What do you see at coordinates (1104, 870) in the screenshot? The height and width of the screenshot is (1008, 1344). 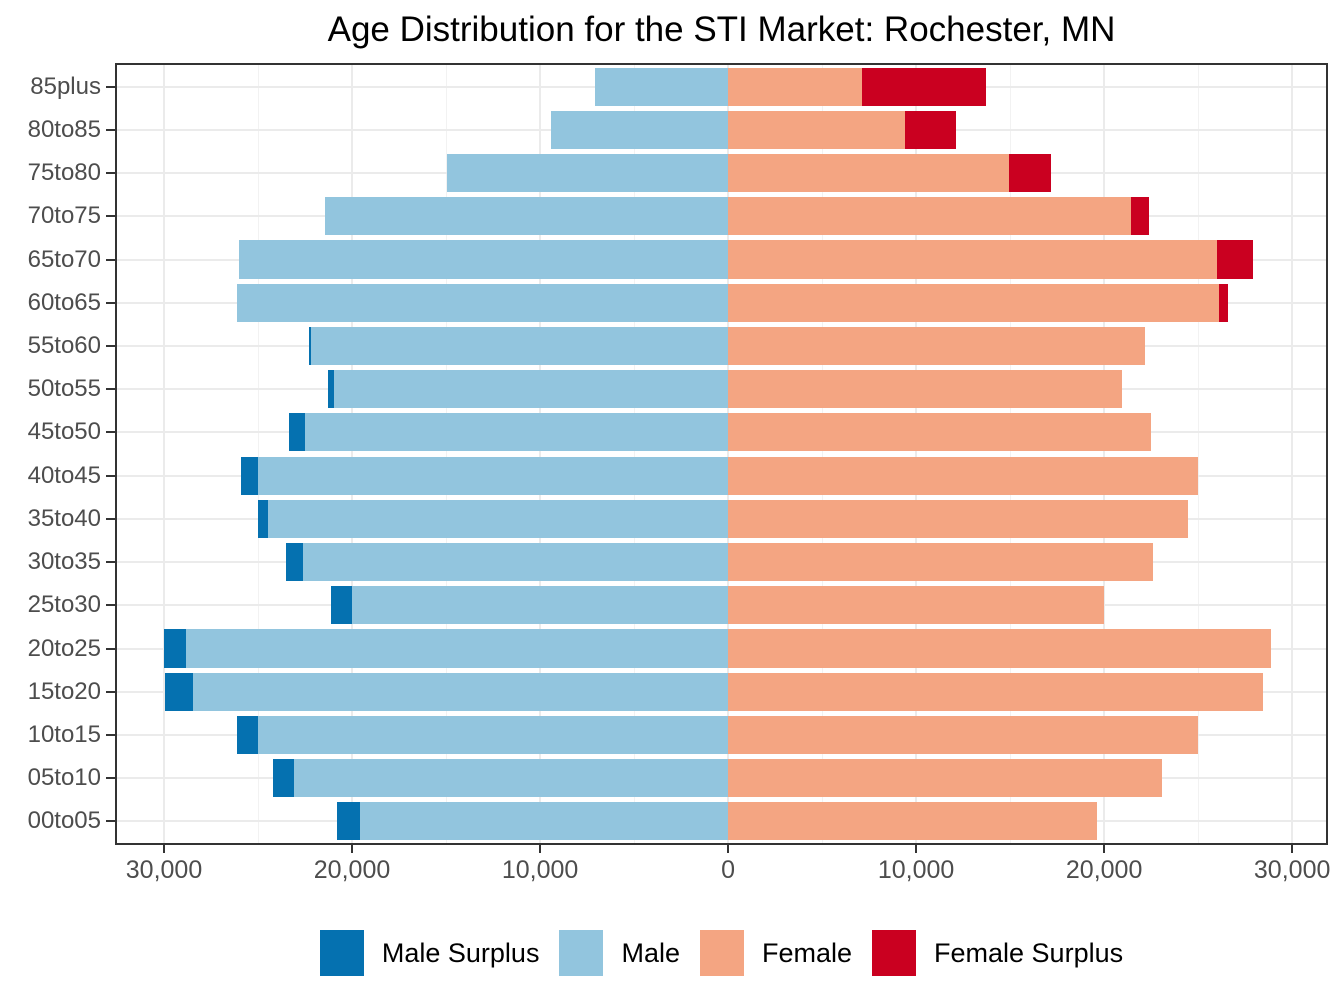 I see `x-axis-label: 20,000` at bounding box center [1104, 870].